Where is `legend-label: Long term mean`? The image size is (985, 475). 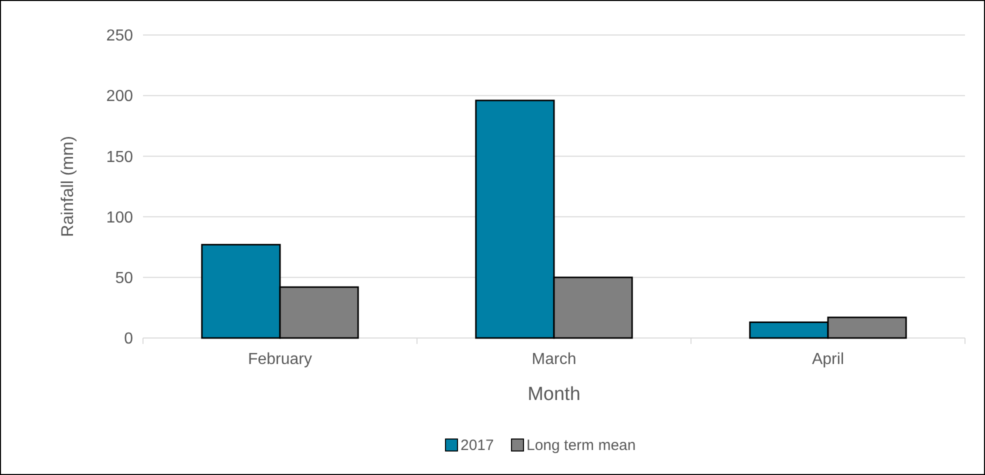 legend-label: Long term mean is located at coordinates (581, 445).